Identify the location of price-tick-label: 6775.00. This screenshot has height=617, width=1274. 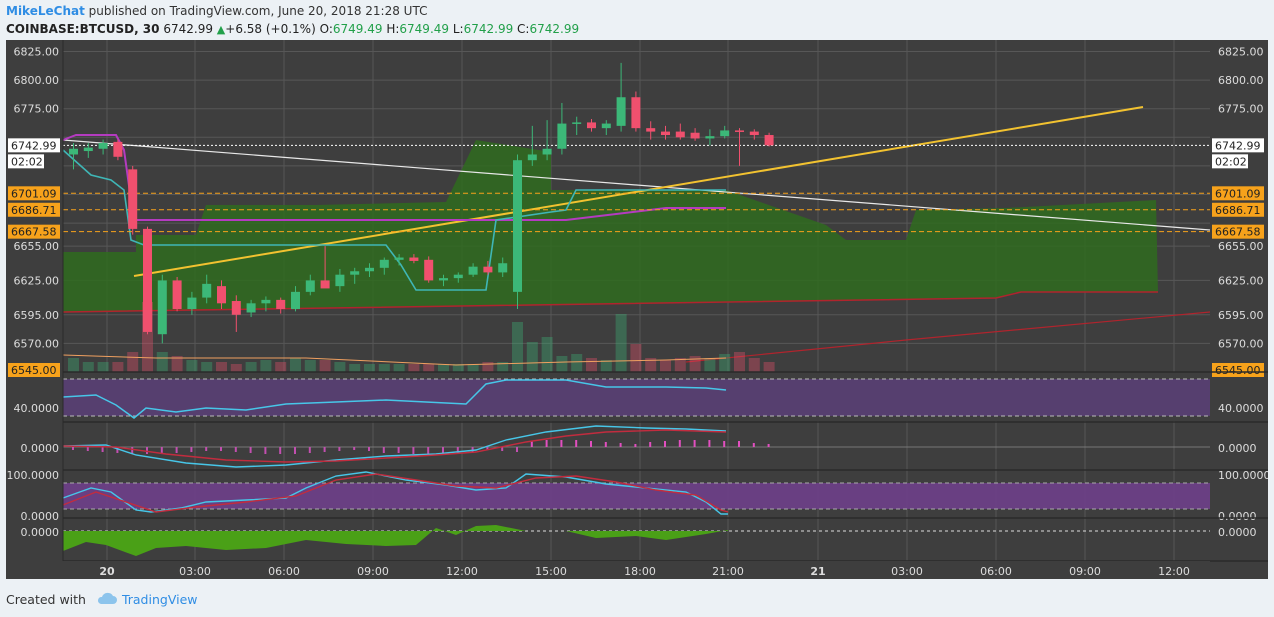
(37, 109).